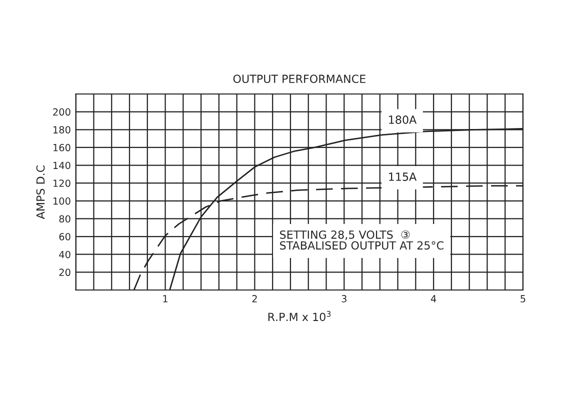  I want to click on y-tick-label: 120, so click(61, 183).